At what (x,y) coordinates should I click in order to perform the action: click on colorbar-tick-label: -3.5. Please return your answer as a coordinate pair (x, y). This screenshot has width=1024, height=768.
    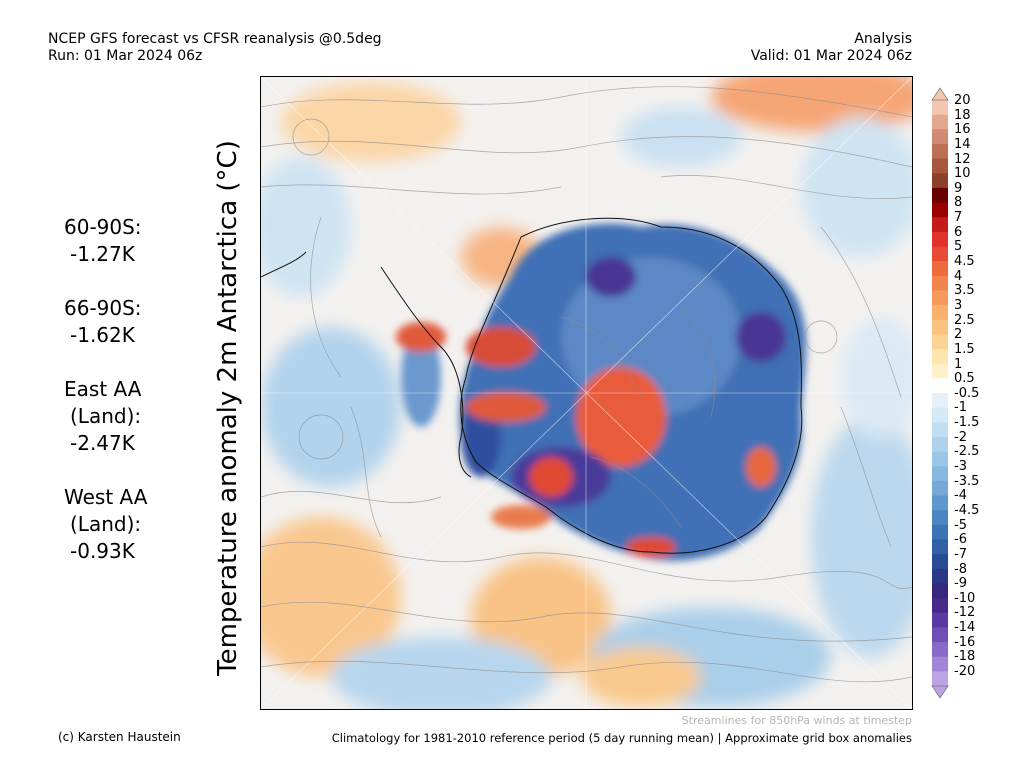
    Looking at the image, I should click on (967, 481).